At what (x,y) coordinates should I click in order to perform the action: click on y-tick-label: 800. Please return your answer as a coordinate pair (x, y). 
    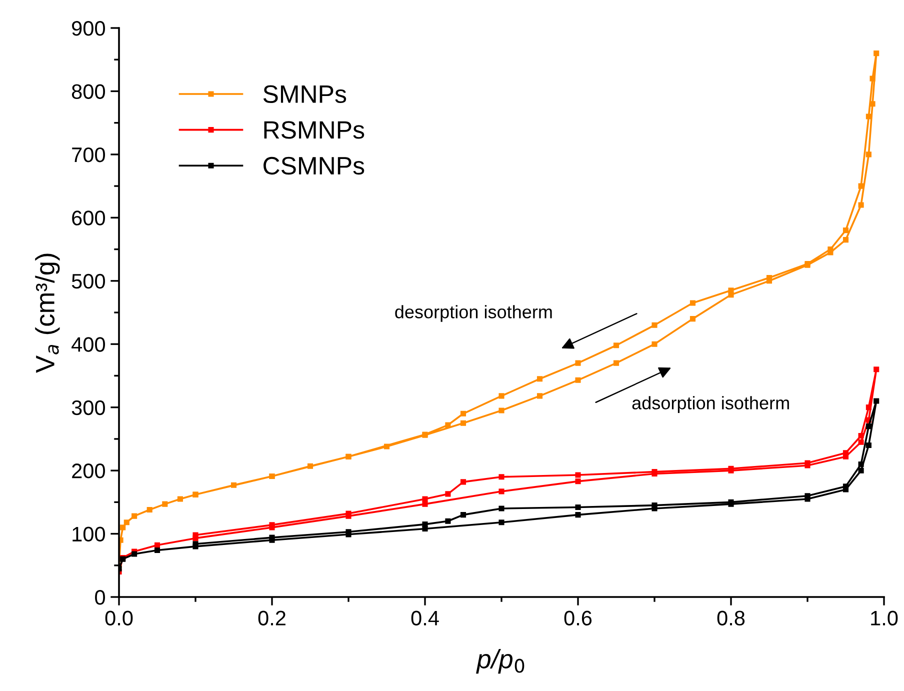
    Looking at the image, I should click on (88, 91).